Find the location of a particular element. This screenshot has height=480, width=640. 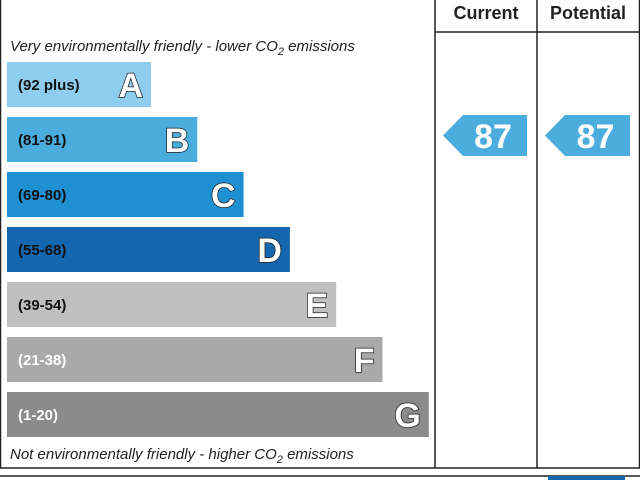

band-letter: B is located at coordinates (177, 141).